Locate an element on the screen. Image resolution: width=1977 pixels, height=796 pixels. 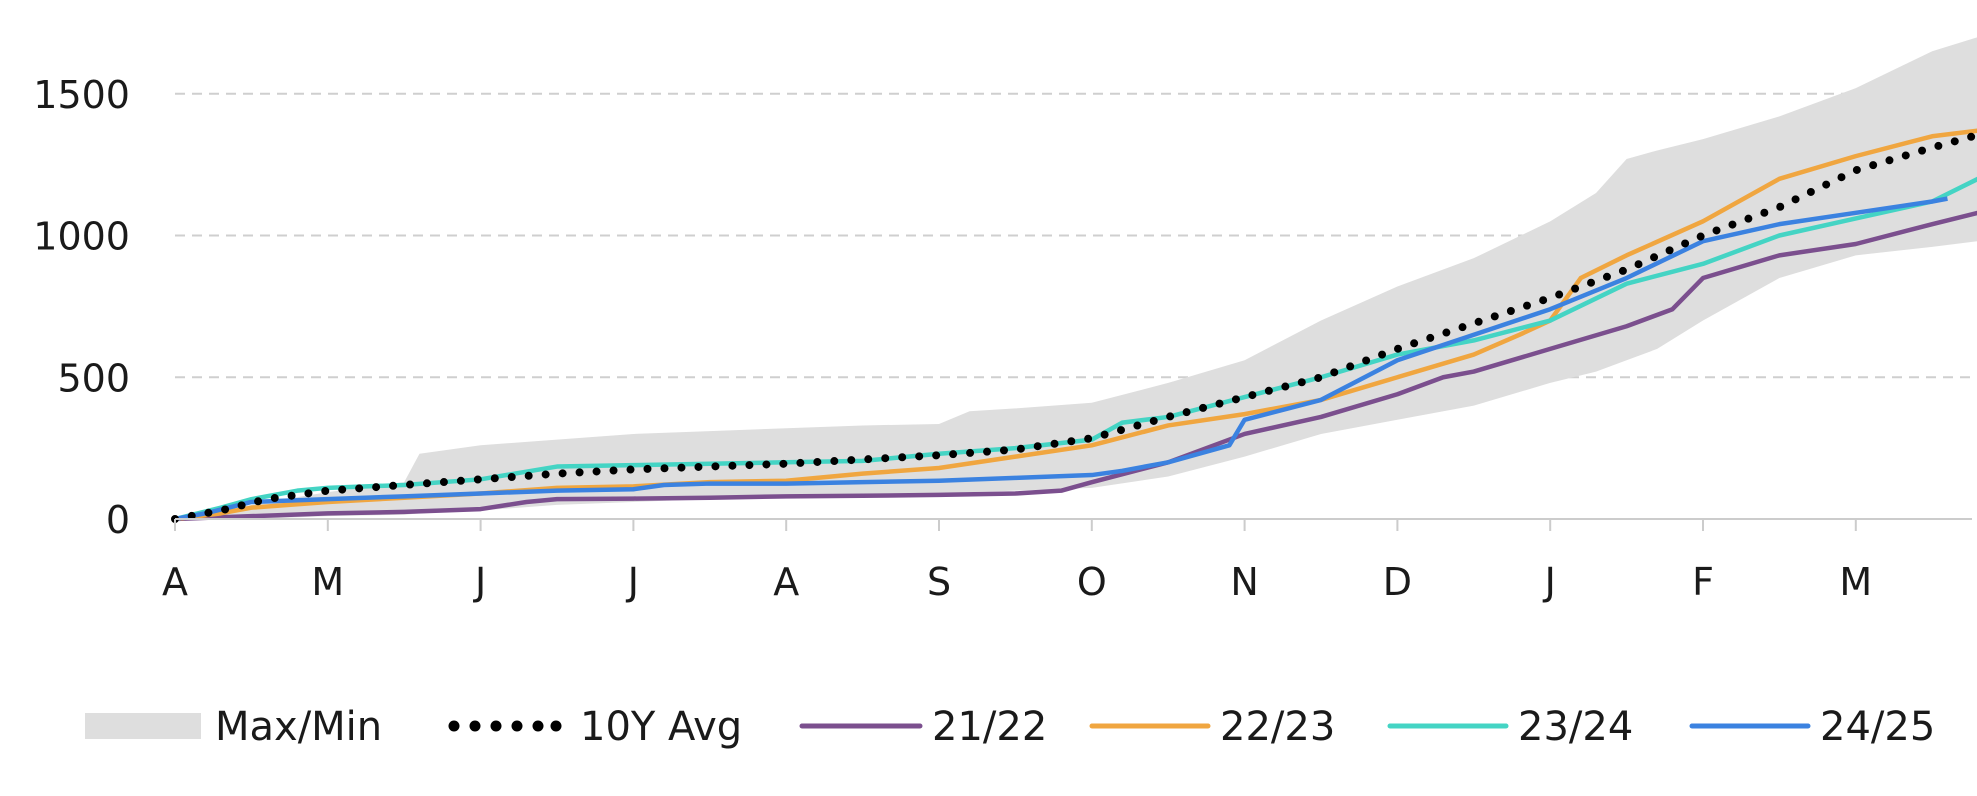
legend-label-22-23: 22/23 is located at coordinates (1277, 727).